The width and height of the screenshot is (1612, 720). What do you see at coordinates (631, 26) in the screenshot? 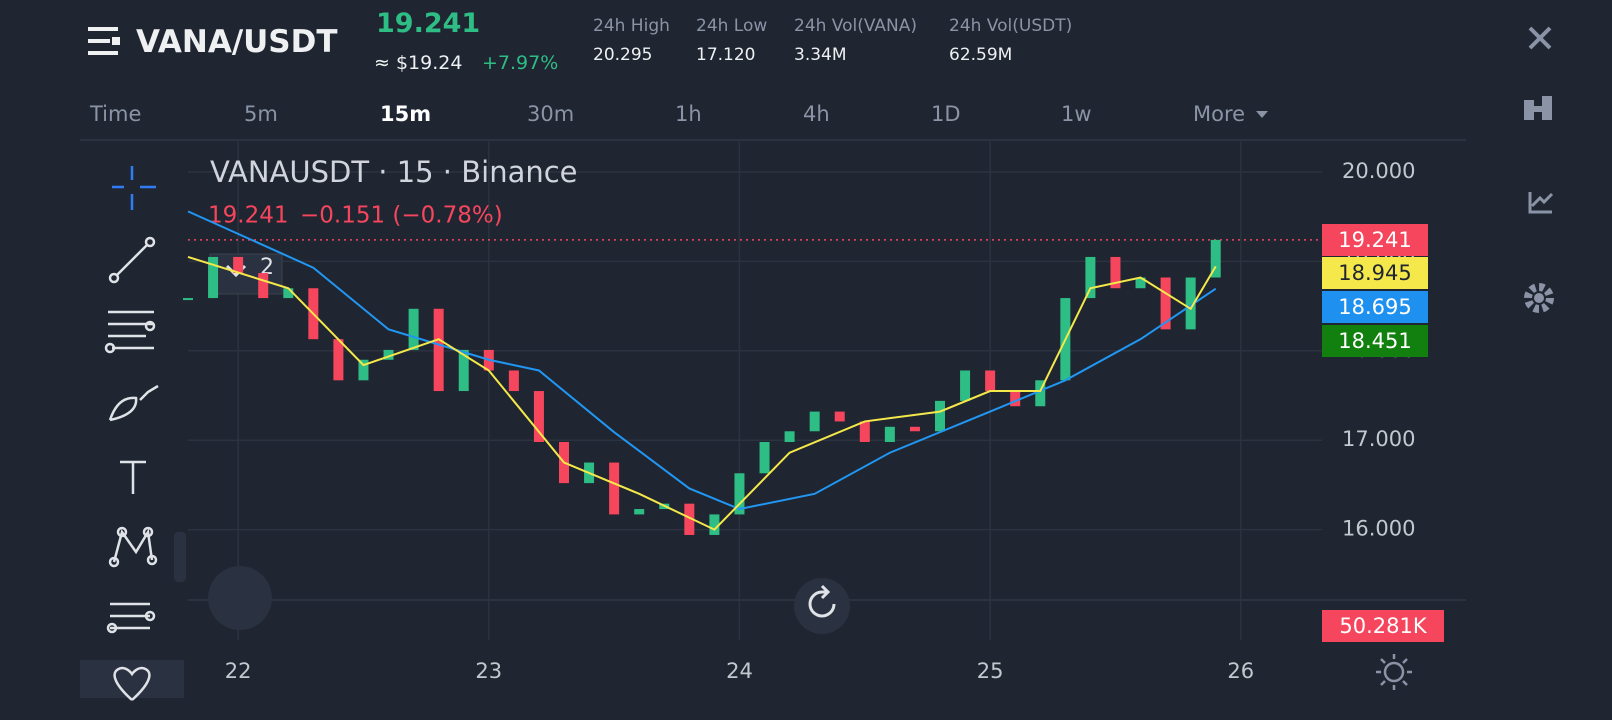
I see `stat-label: 24h High` at bounding box center [631, 26].